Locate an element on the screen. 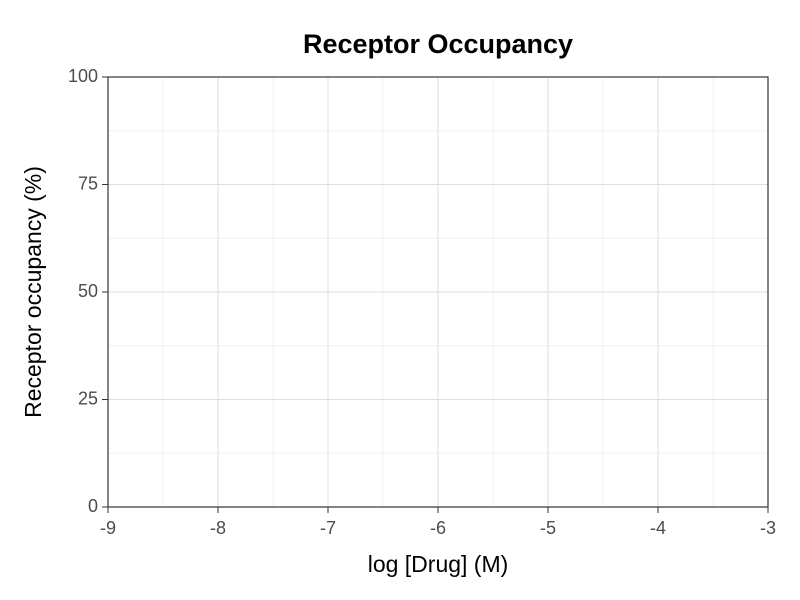  y-tick-label: 25 is located at coordinates (88, 398).